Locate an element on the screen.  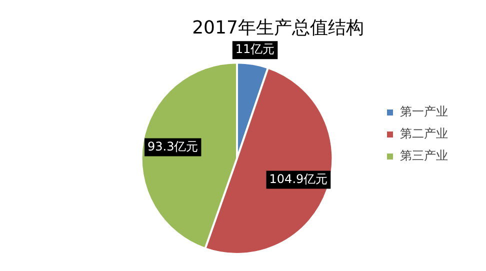
legend-label: 第一产业 is located at coordinates (424, 111).